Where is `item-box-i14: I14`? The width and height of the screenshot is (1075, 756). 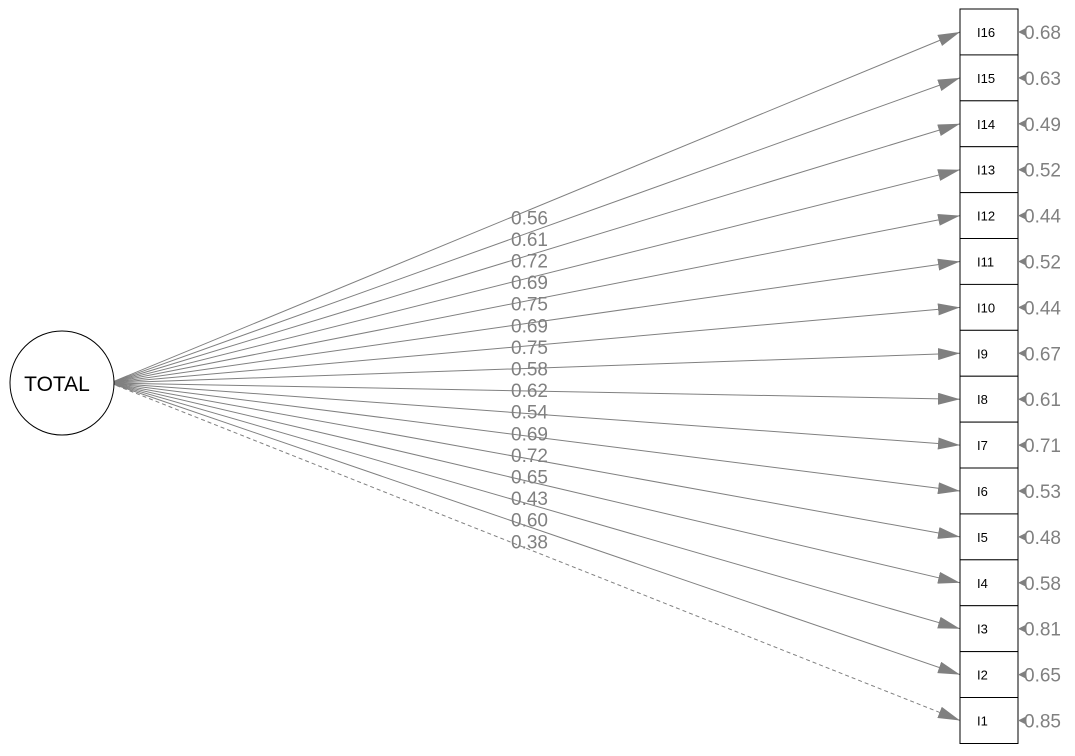 item-box-i14: I14 is located at coordinates (989, 124).